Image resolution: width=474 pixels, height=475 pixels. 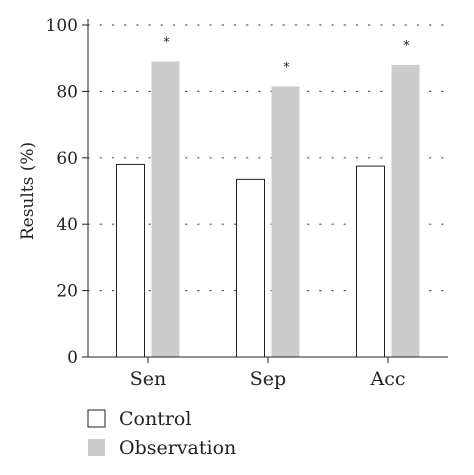 I want to click on bar-observation-sen, so click(x=165, y=209).